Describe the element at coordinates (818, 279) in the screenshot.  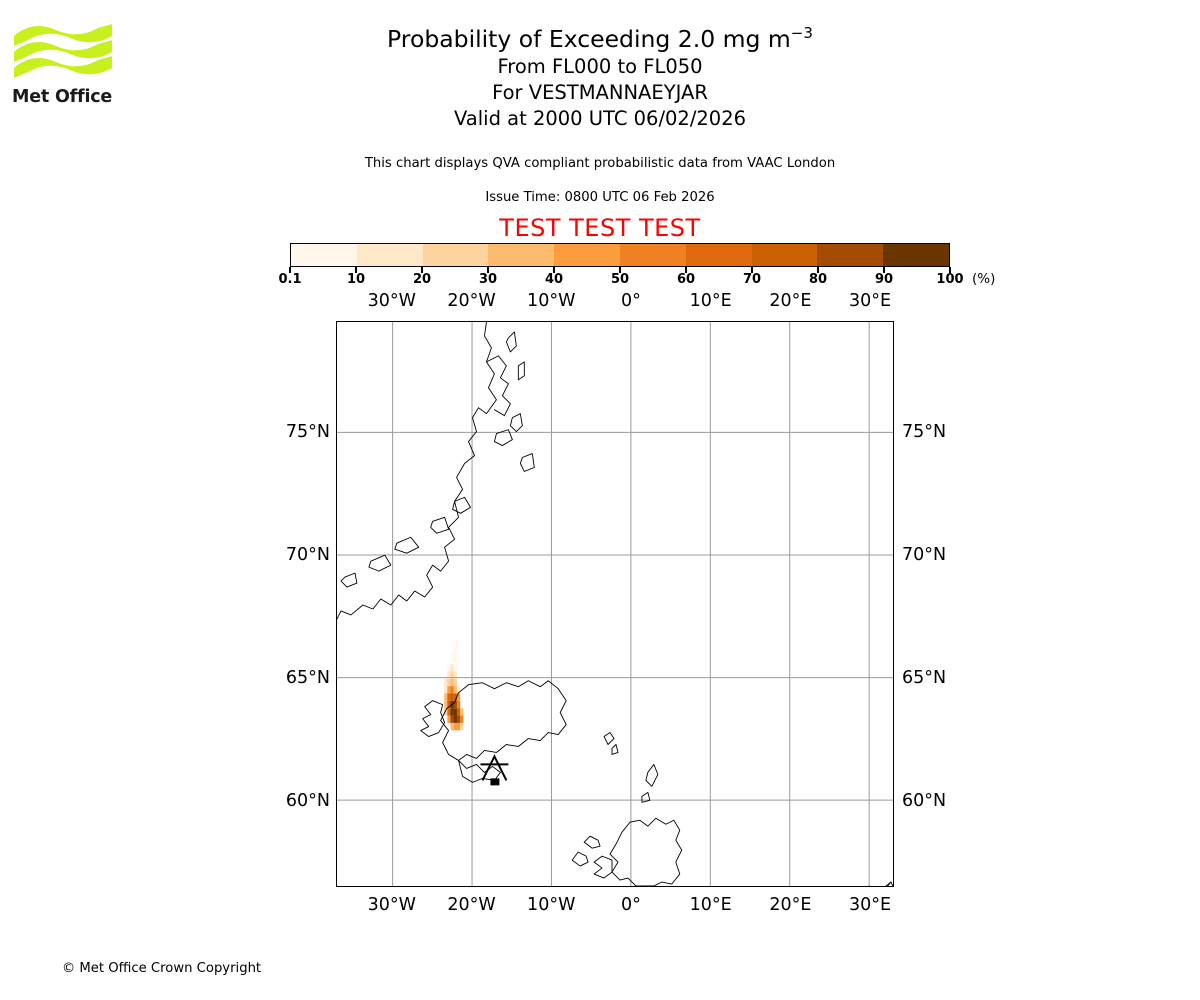
I see `colorbar-tick-label-80: 80` at that location.